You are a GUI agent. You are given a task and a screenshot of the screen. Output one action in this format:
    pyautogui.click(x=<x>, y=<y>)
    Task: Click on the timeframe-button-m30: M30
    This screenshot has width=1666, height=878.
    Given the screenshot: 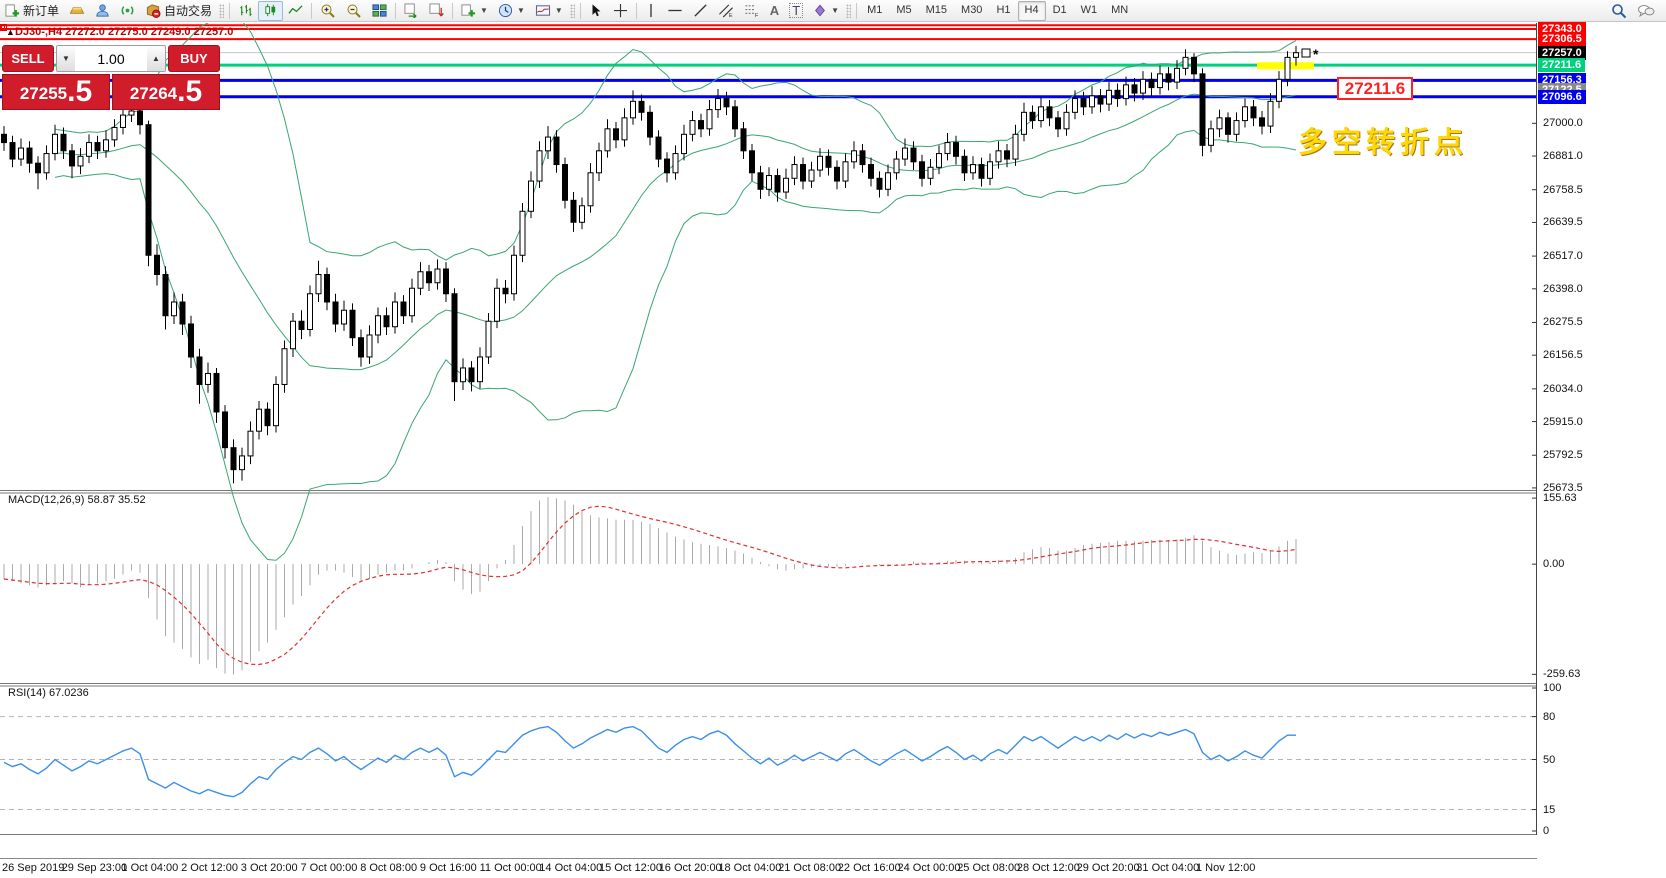 What is the action you would take?
    pyautogui.click(x=972, y=9)
    